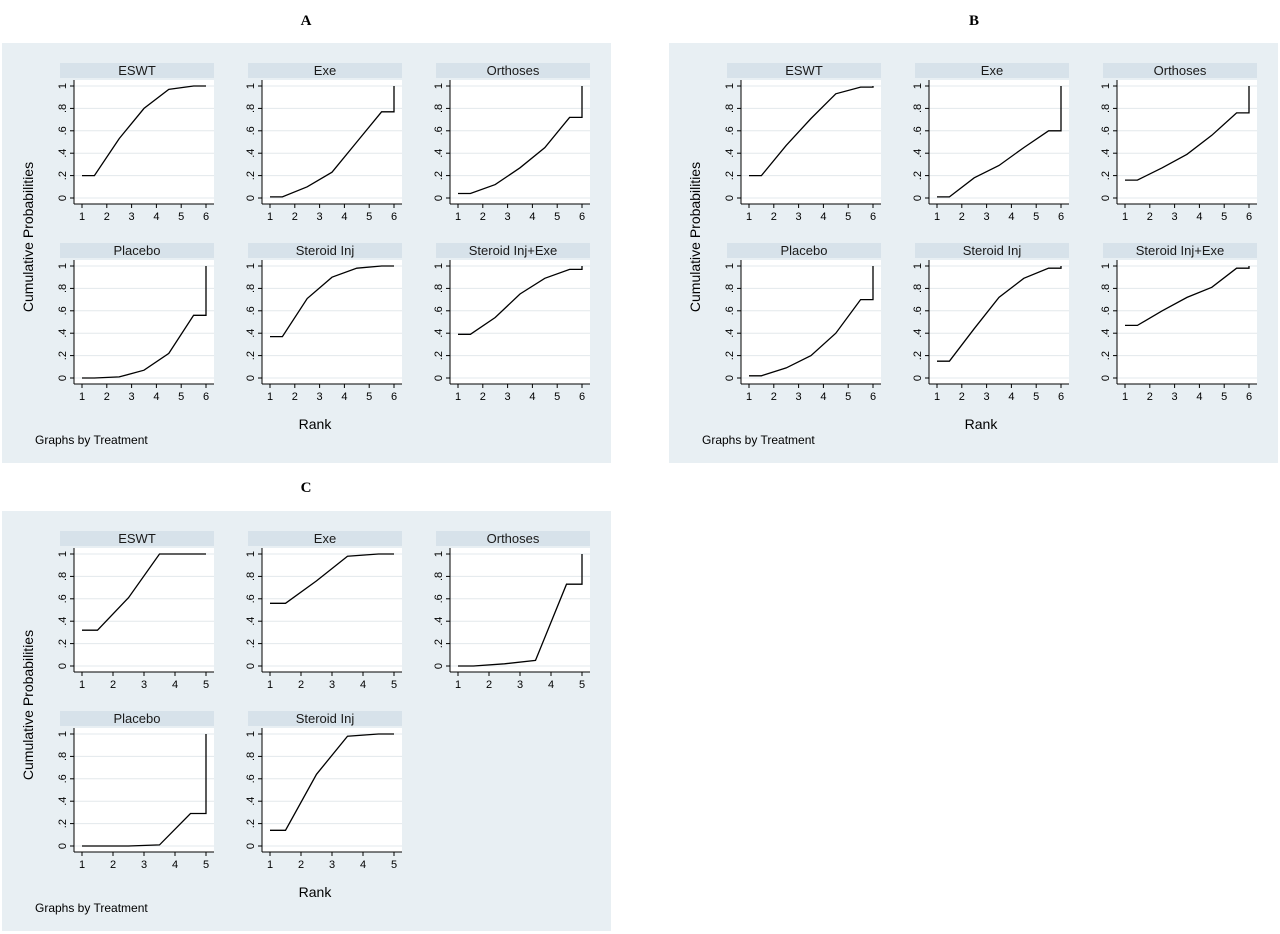 The image size is (1280, 934). Describe the element at coordinates (513, 538) in the screenshot. I see `subplot-title: Orthoses` at that location.